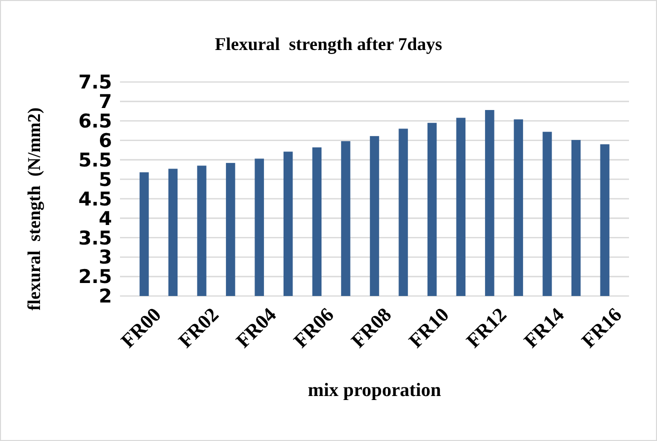  I want to click on y-tick-label: 4.5, so click(95, 199).